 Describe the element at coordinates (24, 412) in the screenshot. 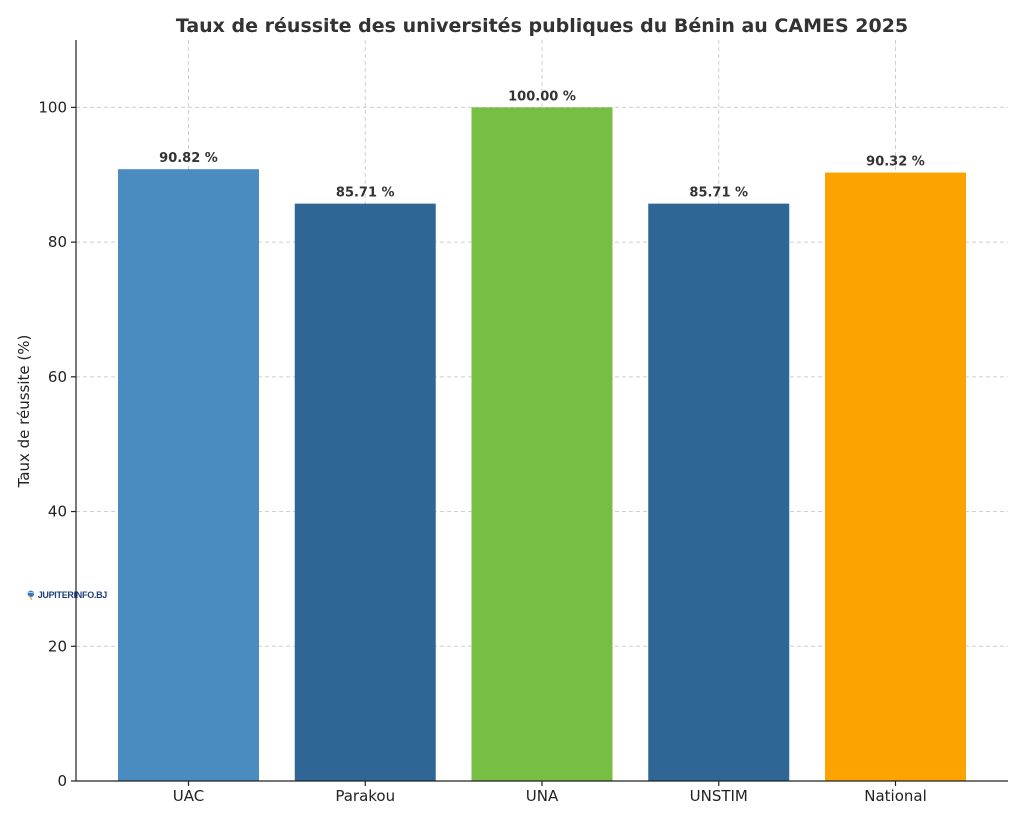

I see `y-axis-label: Taux de réussite (%)` at that location.